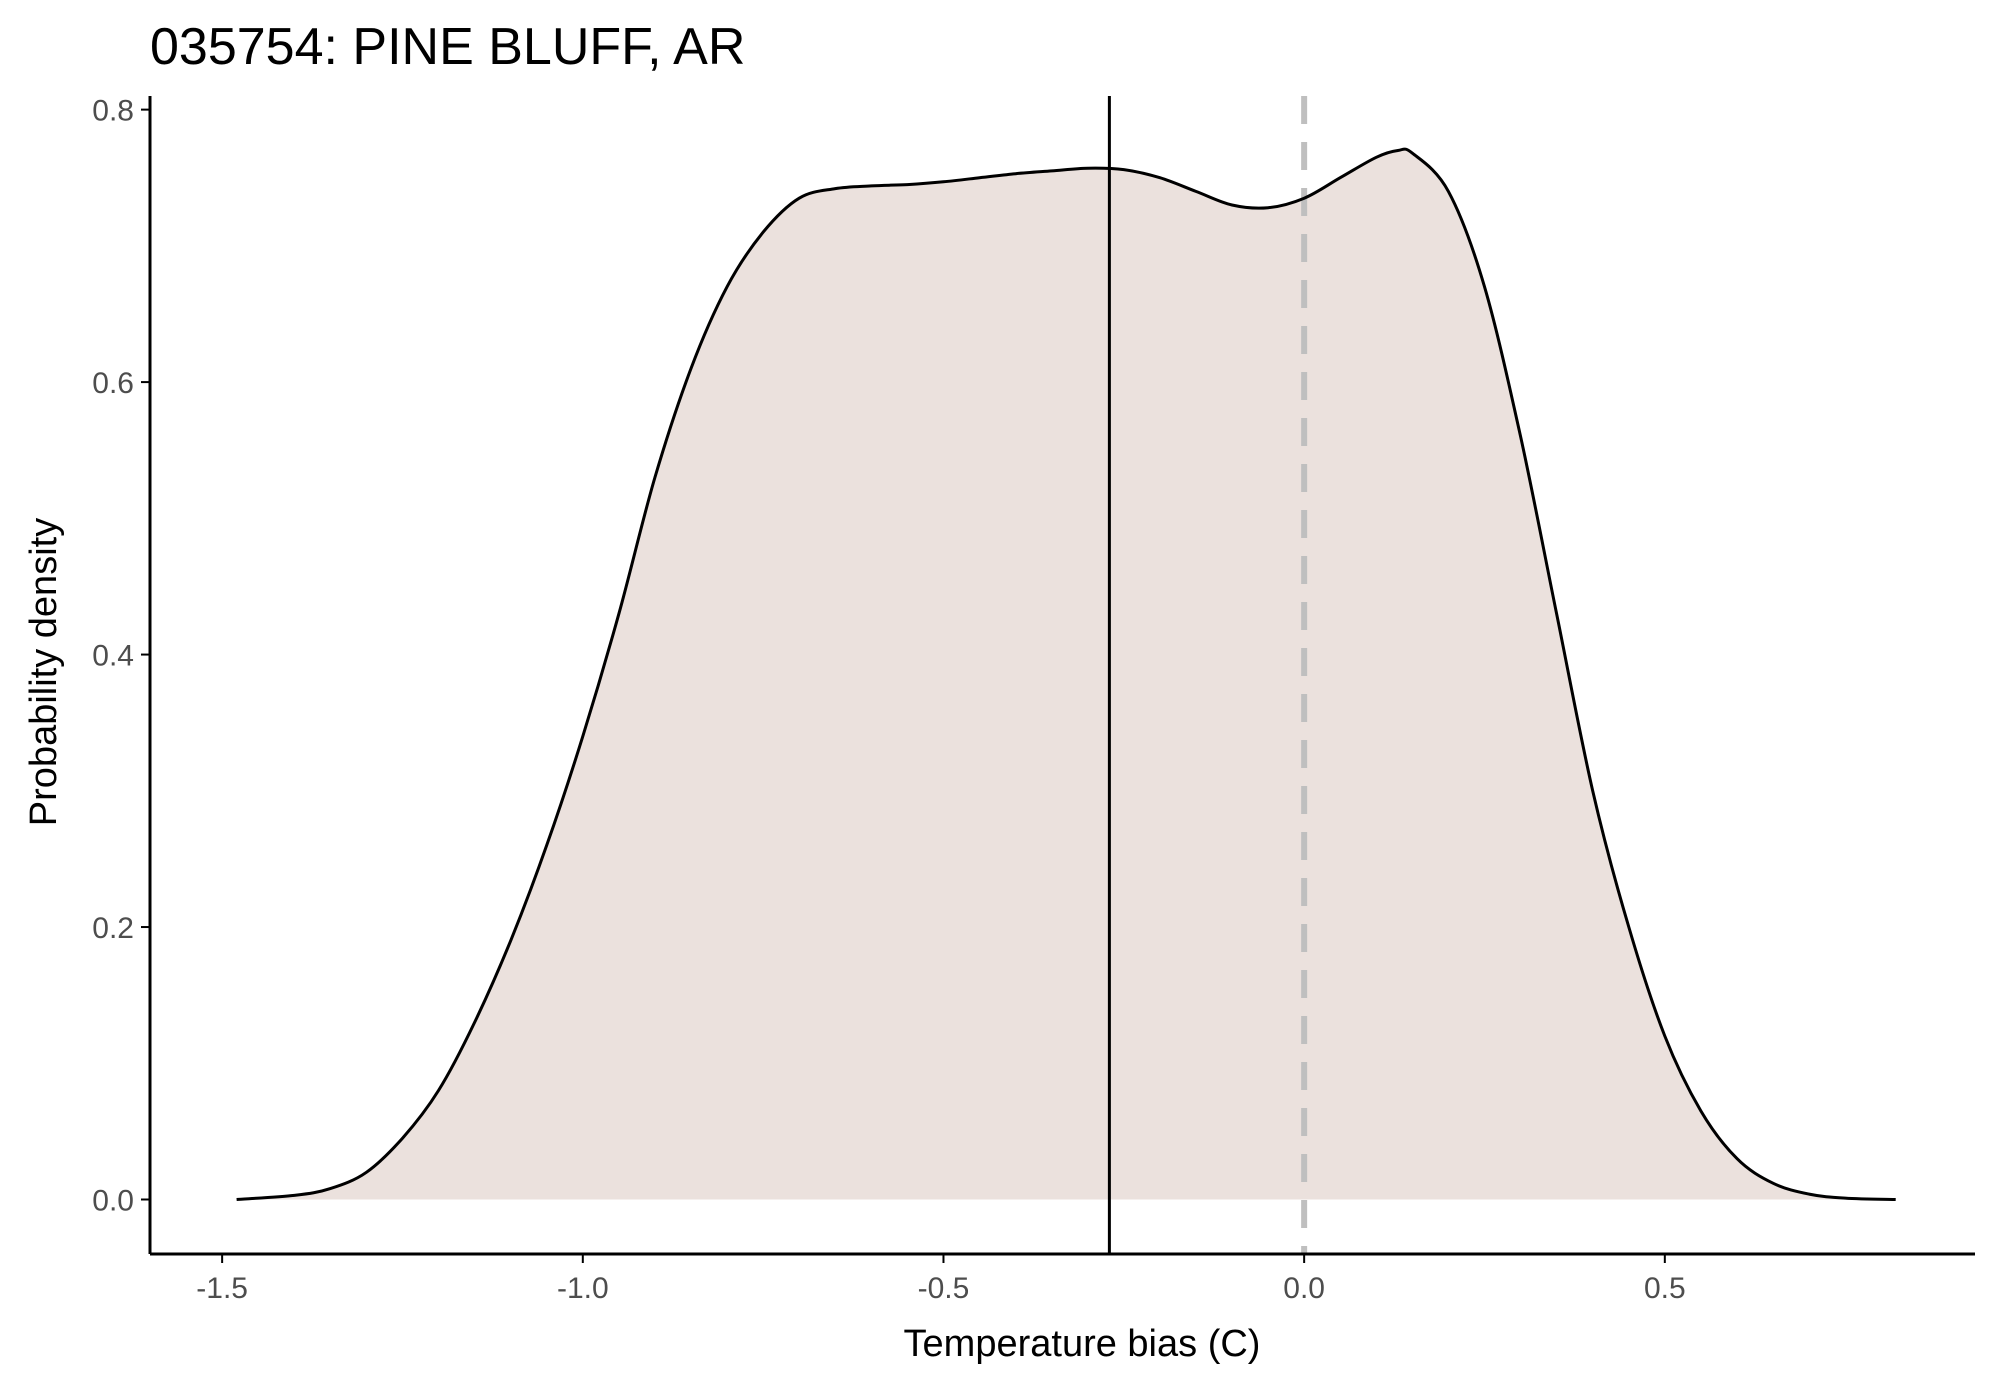 This screenshot has width=1990, height=1384. Describe the element at coordinates (222, 1288) in the screenshot. I see `x-tick-label: -1.5` at that location.